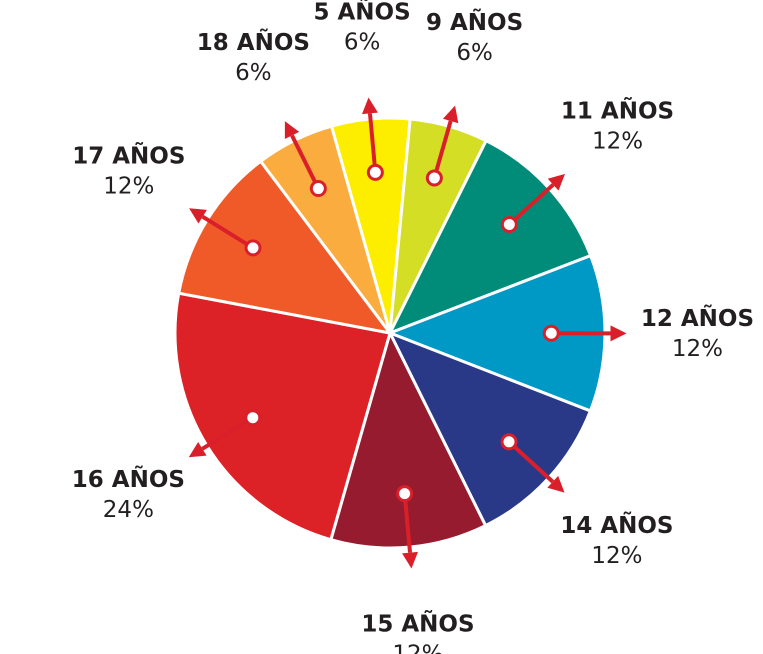 The image size is (763, 654). What do you see at coordinates (128, 510) in the screenshot?
I see `value-label: 24%` at bounding box center [128, 510].